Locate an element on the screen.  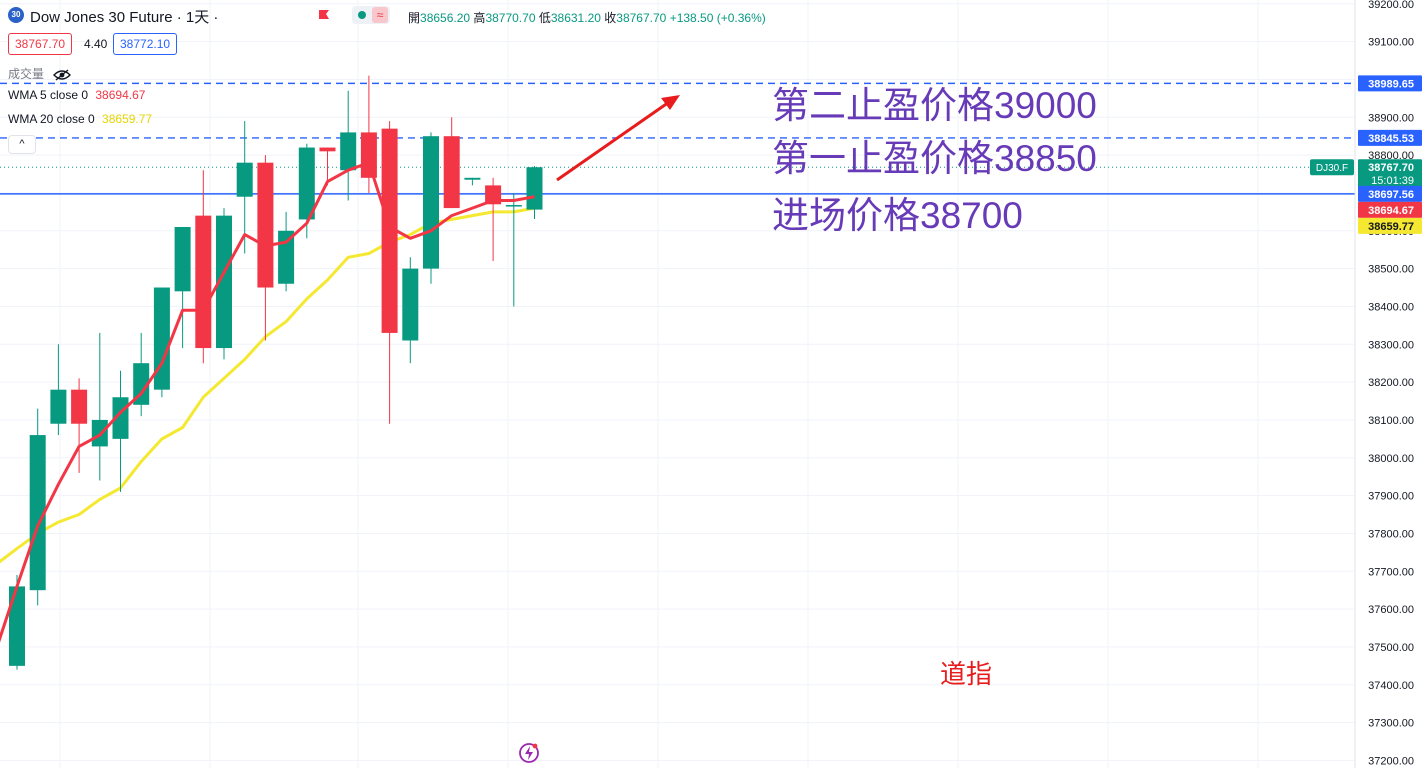
horizontal-lines is located at coordinates (677, 138).